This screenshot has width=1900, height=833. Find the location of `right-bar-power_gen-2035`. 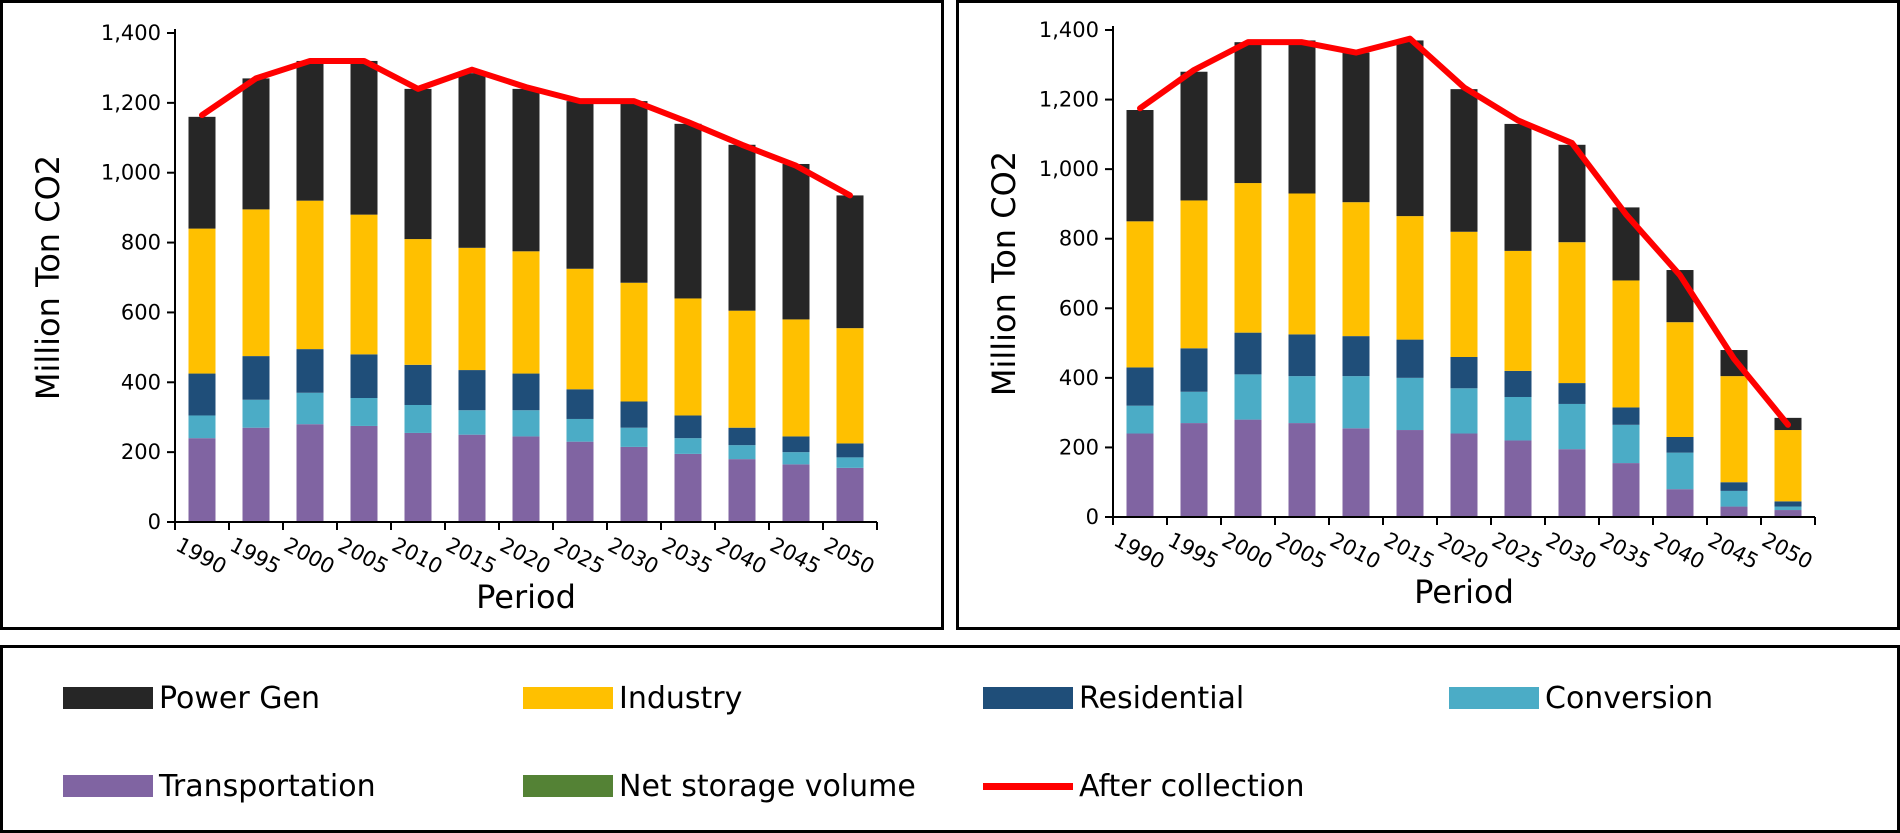

right-bar-power_gen-2035 is located at coordinates (1626, 244).